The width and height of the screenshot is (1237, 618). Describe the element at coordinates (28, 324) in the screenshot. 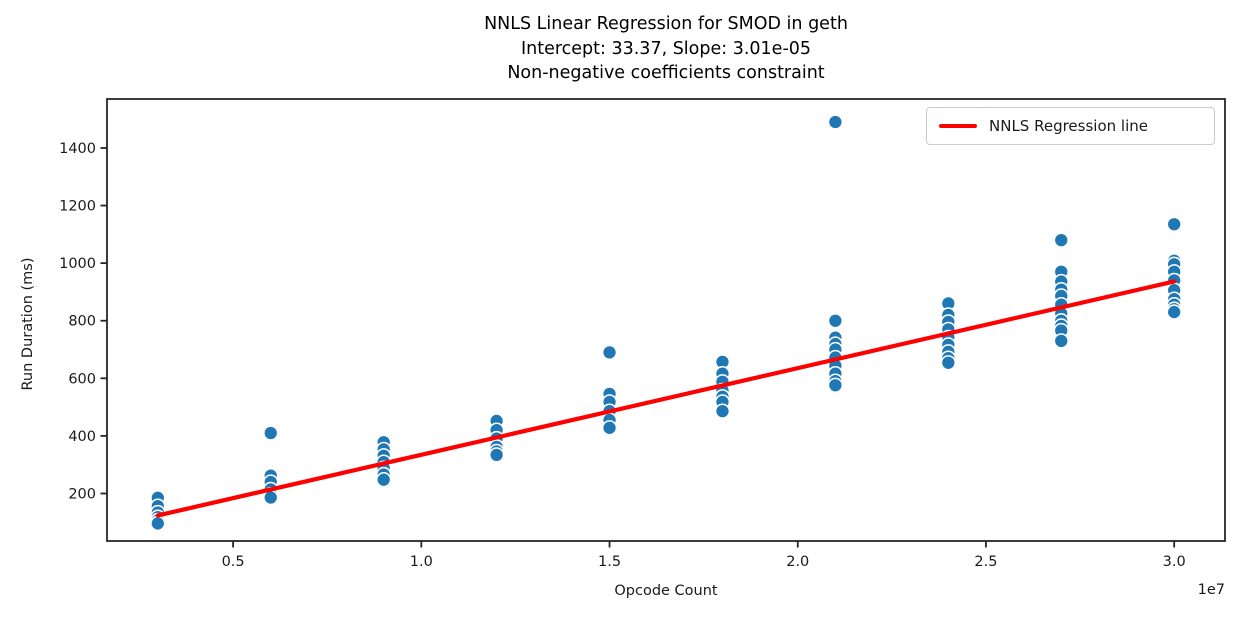

I see `y-axis-label: Run Duration (ms)` at that location.